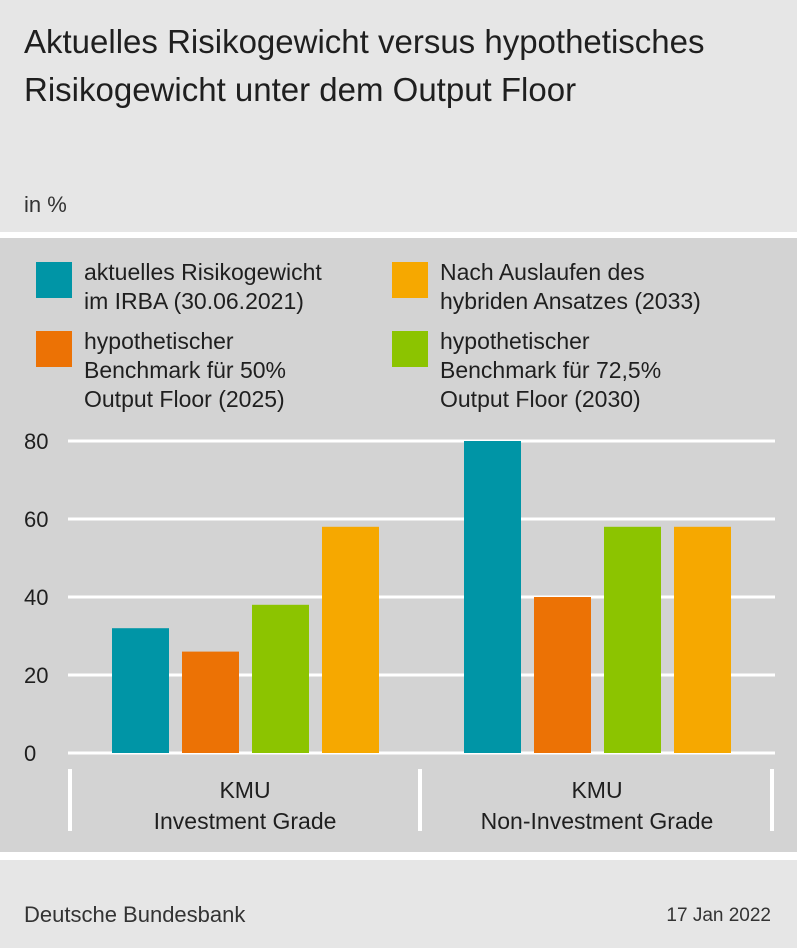 This screenshot has width=797, height=948. Describe the element at coordinates (718, 915) in the screenshot. I see `date-label: 17 Jan 2022` at that location.